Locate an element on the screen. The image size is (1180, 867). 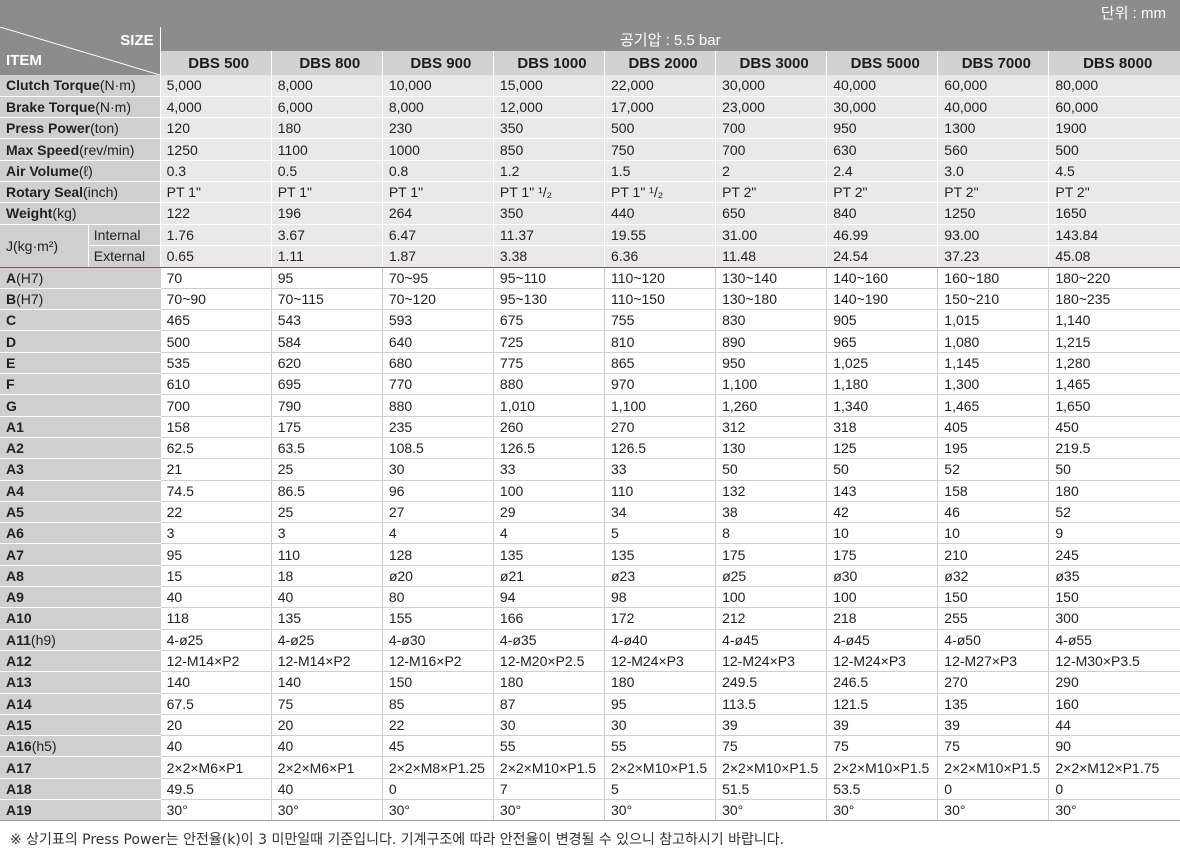
row-label: A10 is located at coordinates (80, 618).